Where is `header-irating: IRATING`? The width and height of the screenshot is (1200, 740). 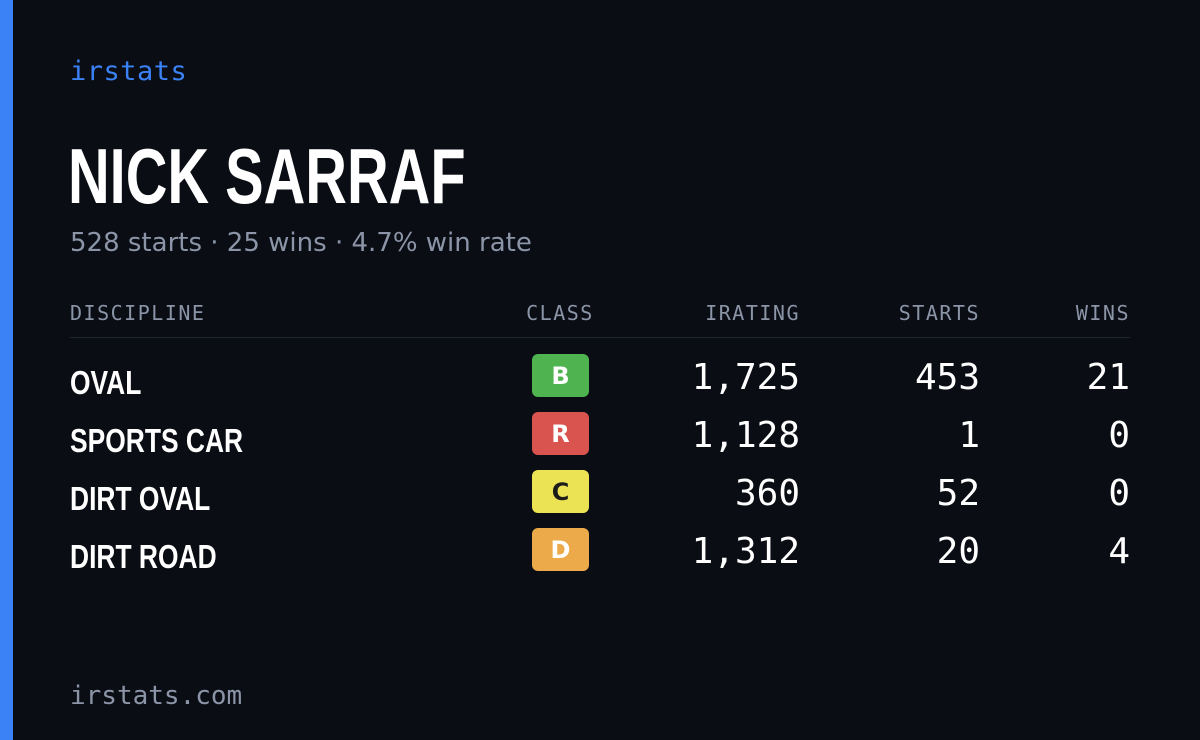
header-irating: IRATING is located at coordinates (752, 313).